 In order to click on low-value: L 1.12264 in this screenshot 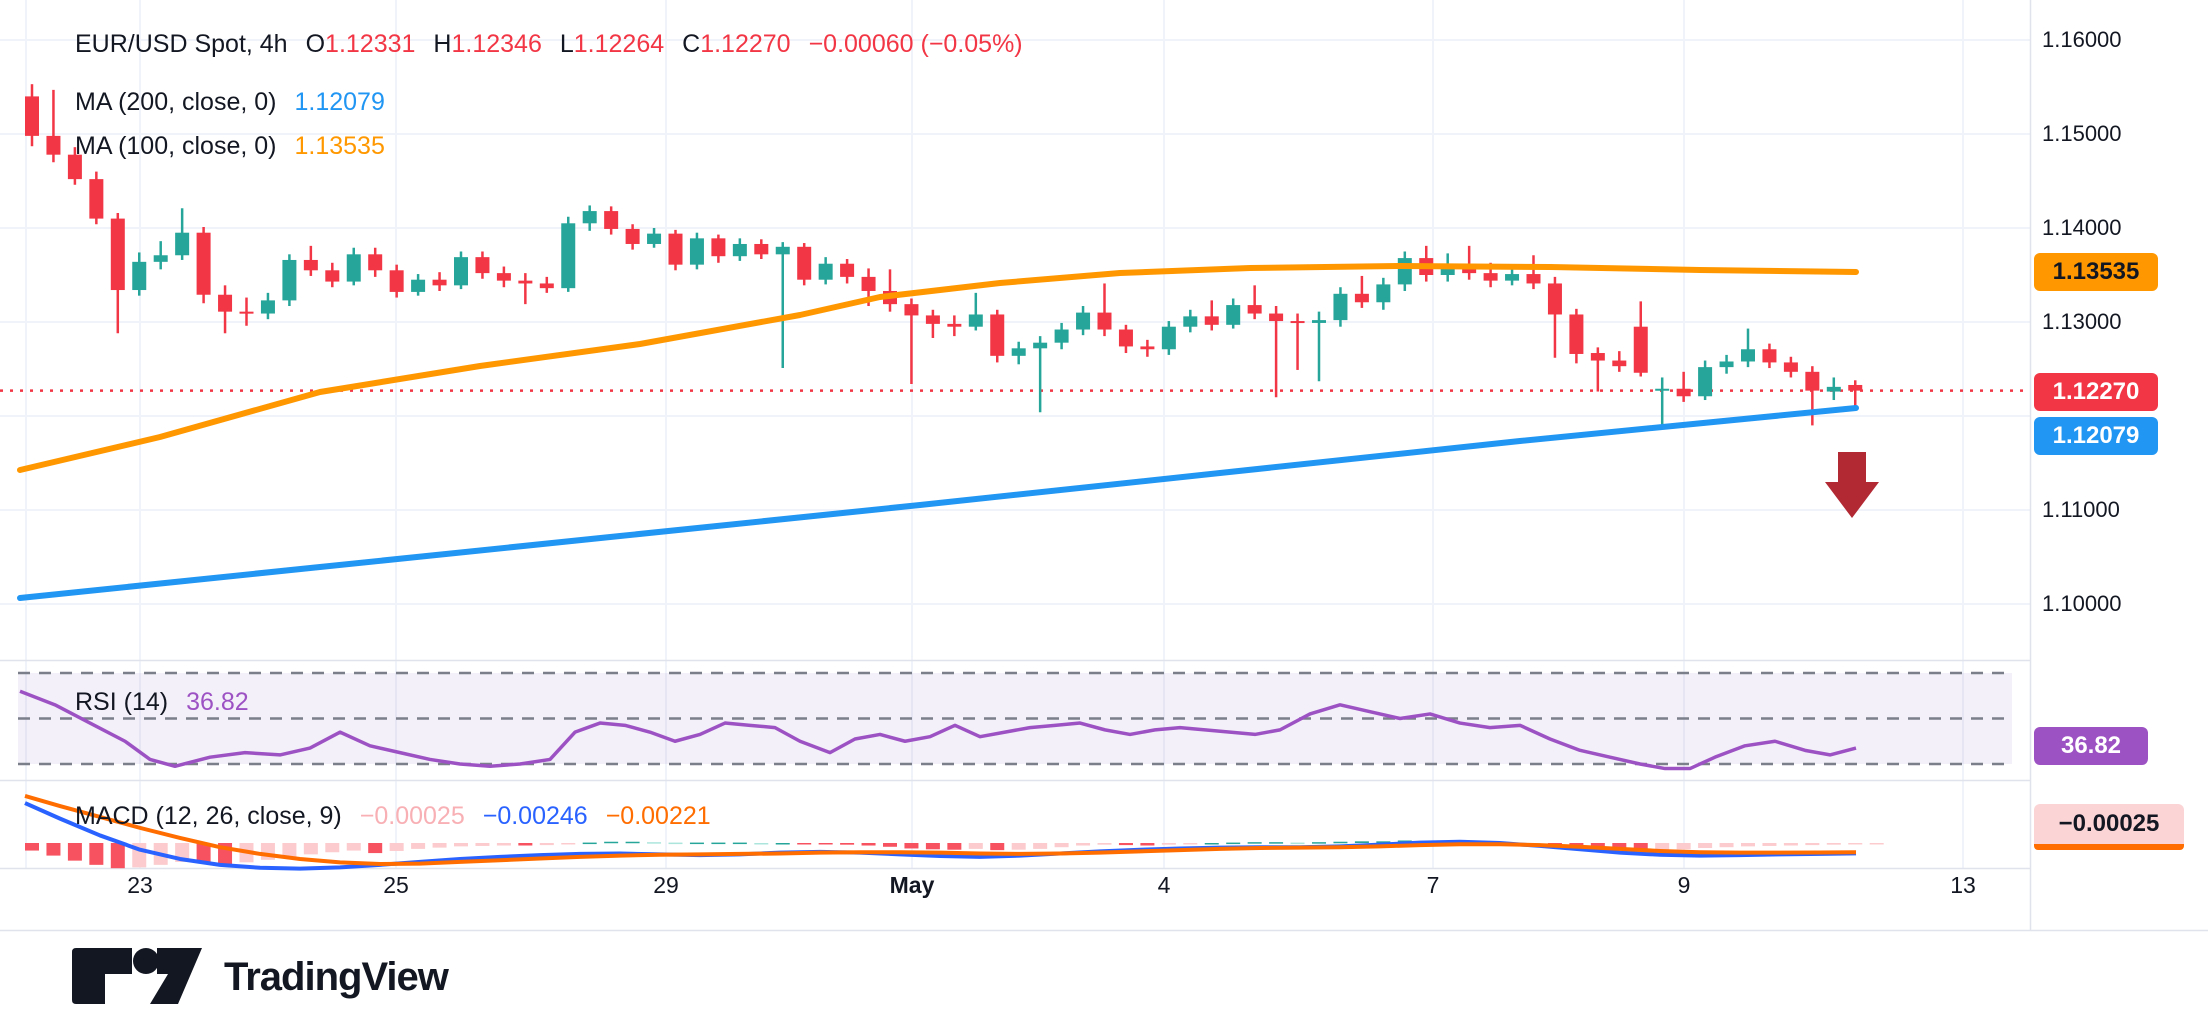, I will do `click(612, 44)`.